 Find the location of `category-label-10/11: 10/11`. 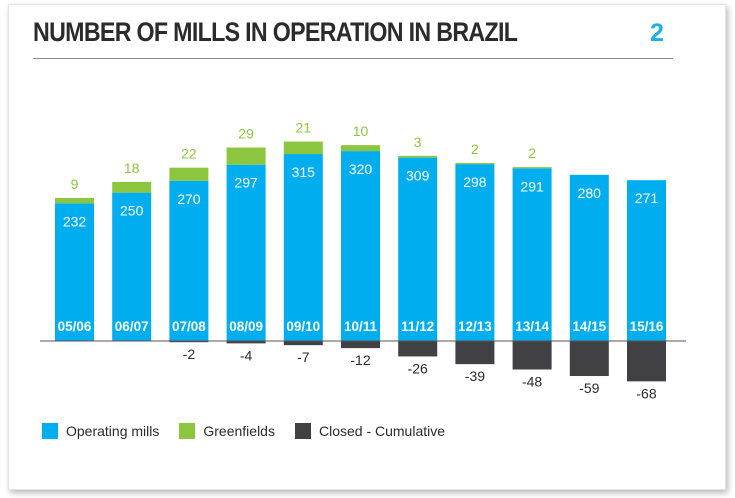

category-label-10/11: 10/11 is located at coordinates (361, 326).